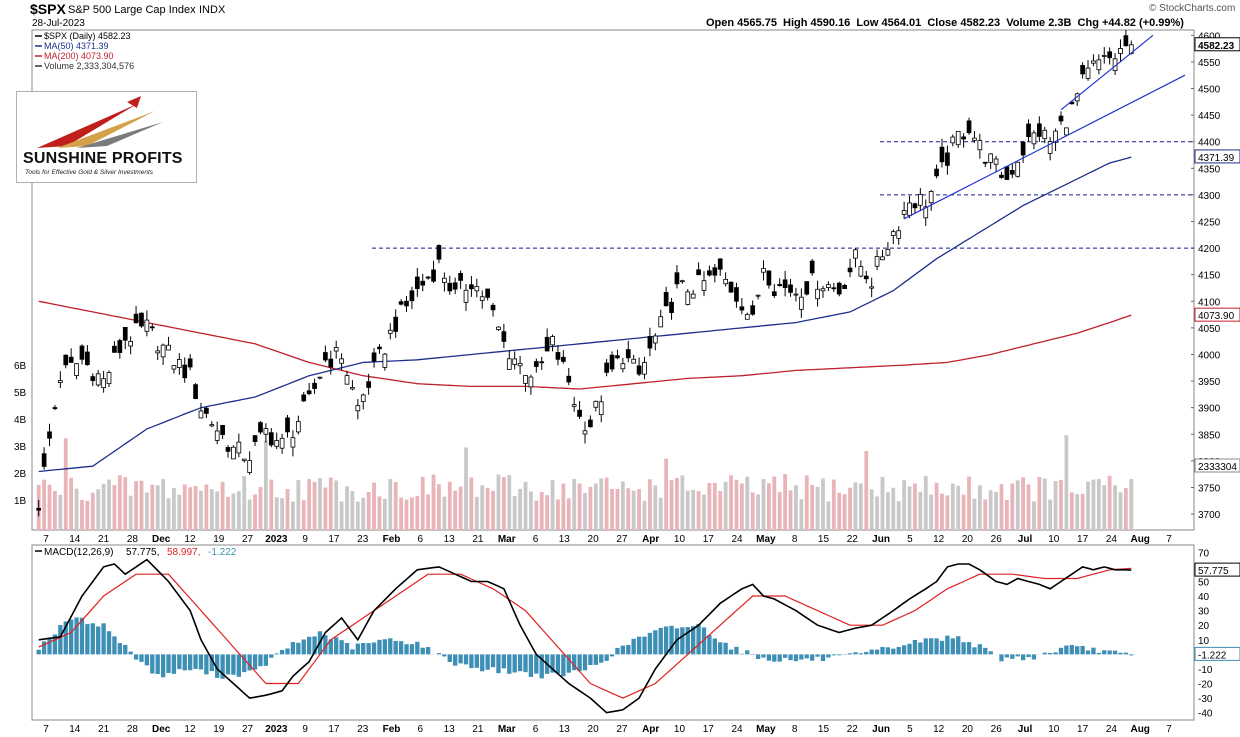 This screenshot has height=737, width=1240. Describe the element at coordinates (939, 729) in the screenshot. I see `macd-x-tick-label: 12` at that location.